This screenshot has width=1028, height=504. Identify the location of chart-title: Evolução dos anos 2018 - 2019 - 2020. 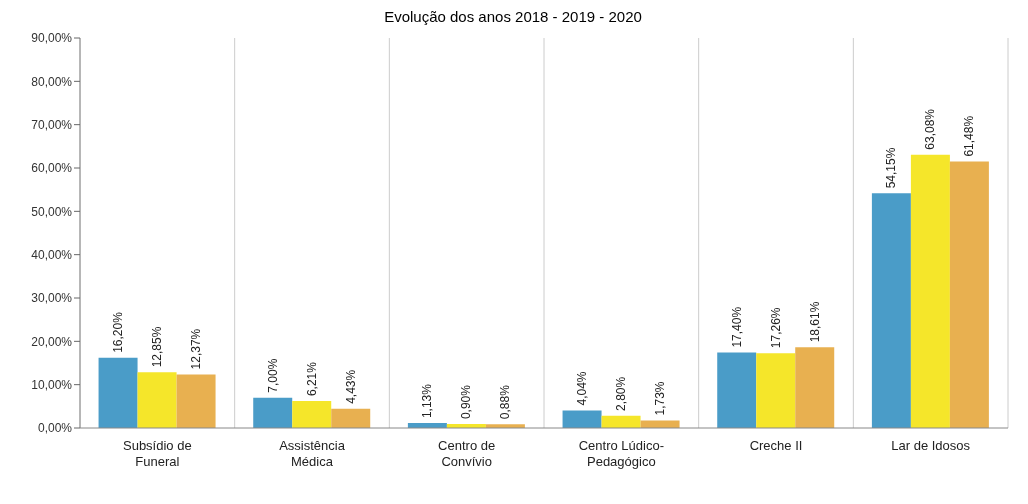
(513, 17).